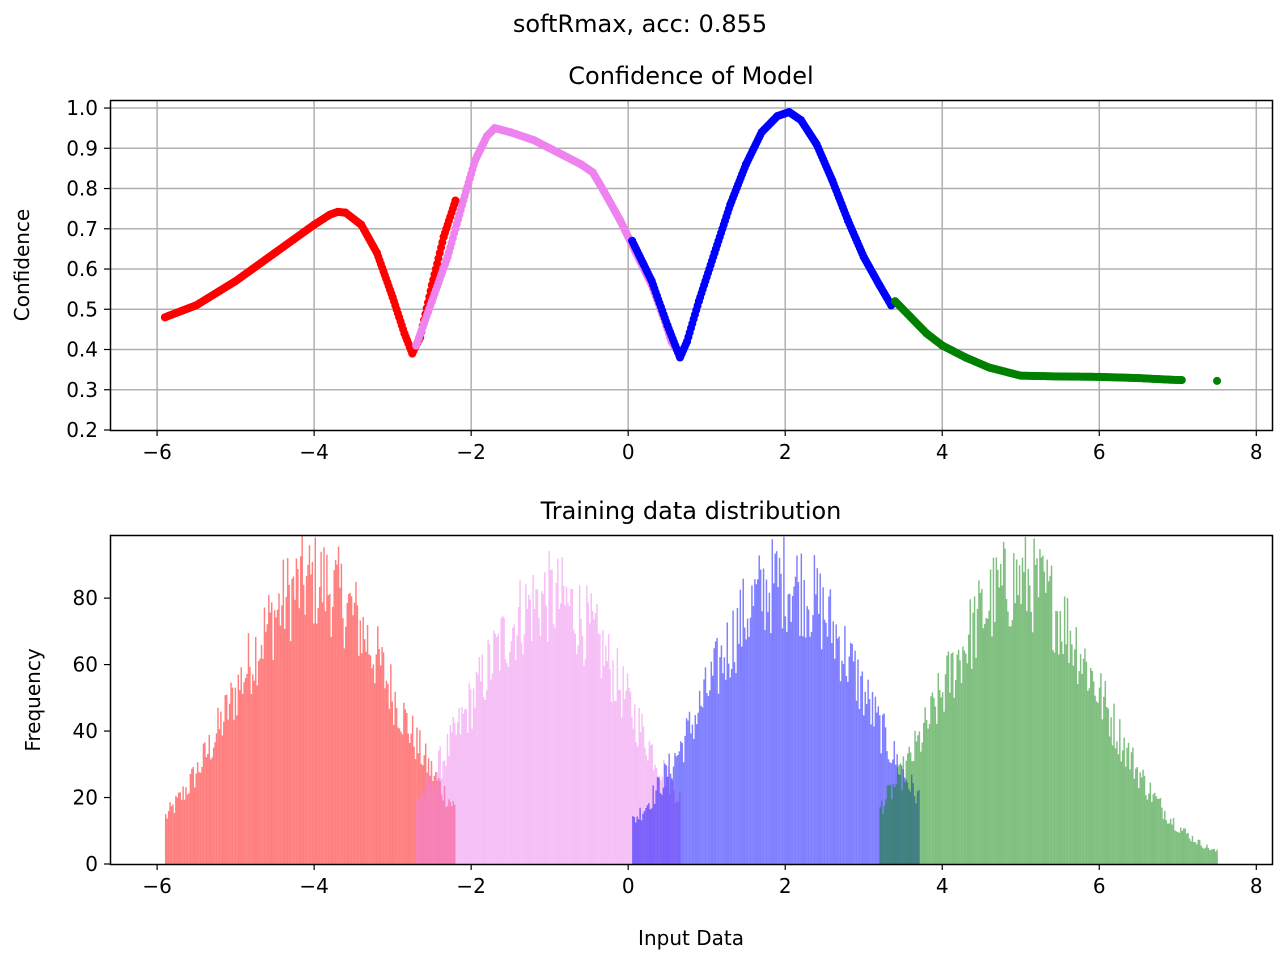  What do you see at coordinates (82, 350) in the screenshot?
I see `confidence-chart-y-tick-label: 0.4` at bounding box center [82, 350].